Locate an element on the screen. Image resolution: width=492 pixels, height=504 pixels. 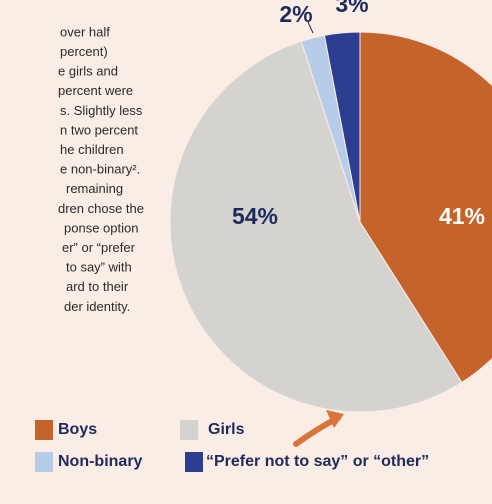
body-line: e girls and is located at coordinates (88, 71).